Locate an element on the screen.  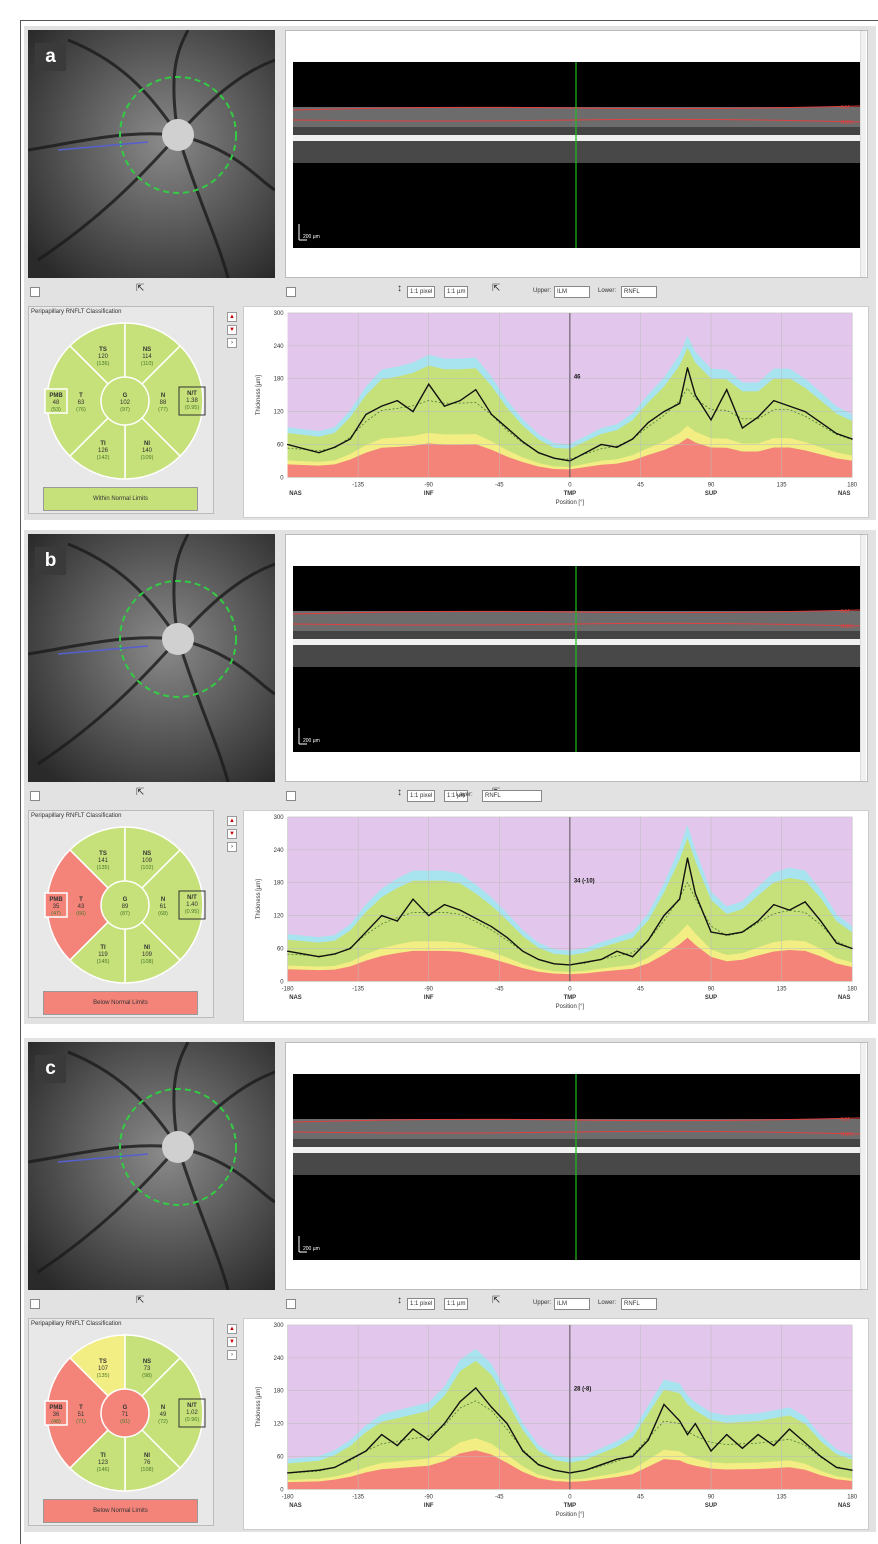
sector-reference: (71) is located at coordinates (81, 1422).